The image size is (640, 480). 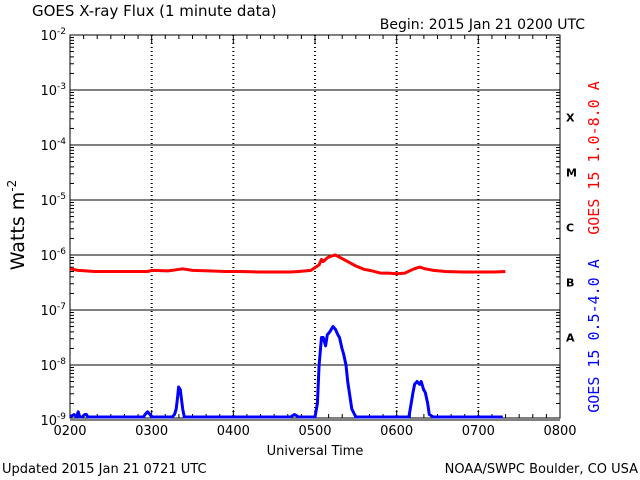 I want to click on x-tick-label: 0600, so click(x=396, y=431).